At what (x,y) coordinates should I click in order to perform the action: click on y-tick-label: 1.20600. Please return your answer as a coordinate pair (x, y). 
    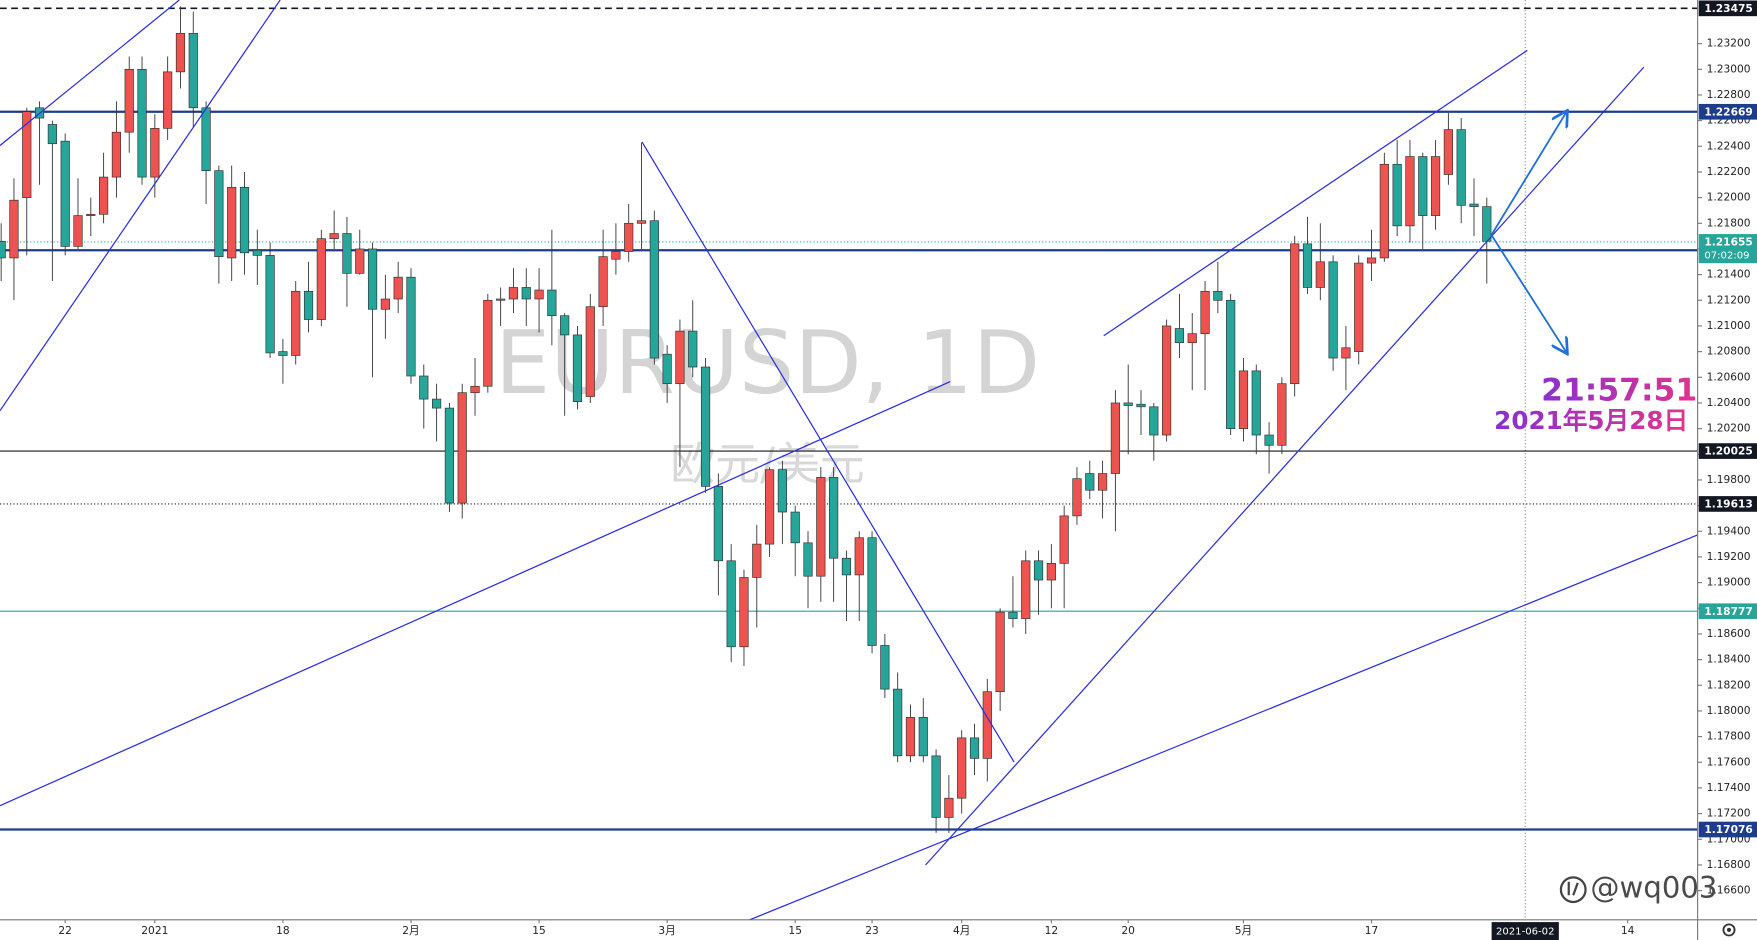
    Looking at the image, I should click on (1729, 376).